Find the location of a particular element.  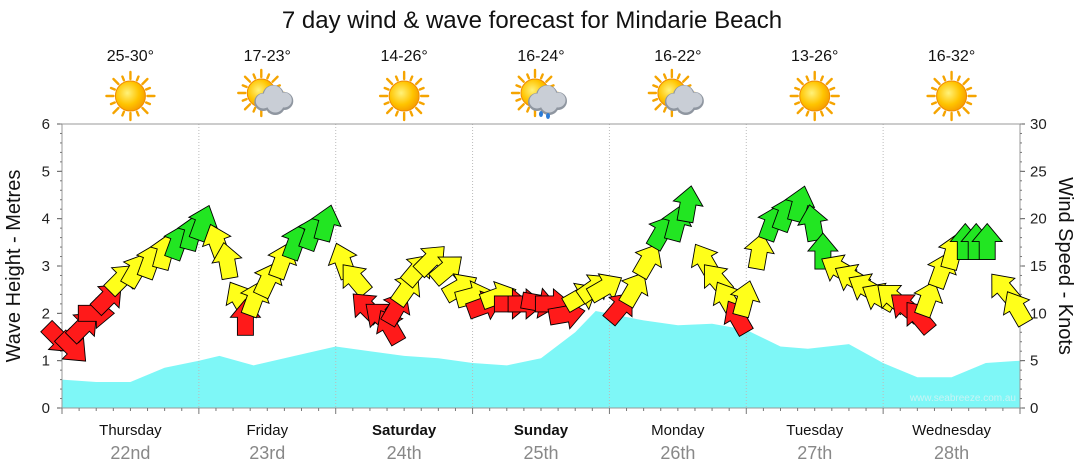

day-date-label: 25th is located at coordinates (540, 453).